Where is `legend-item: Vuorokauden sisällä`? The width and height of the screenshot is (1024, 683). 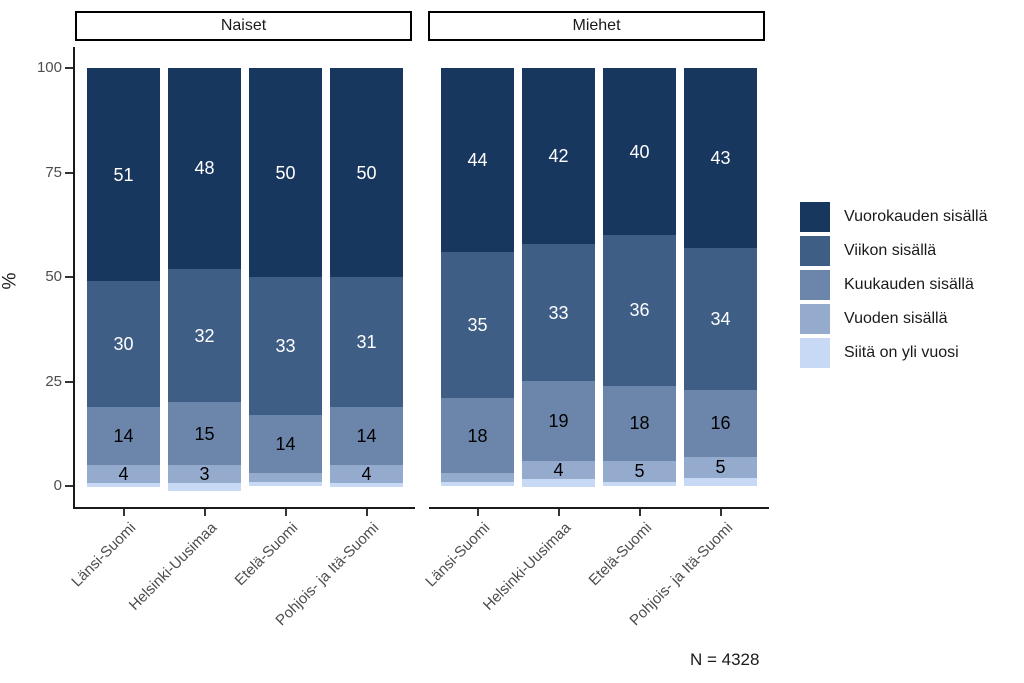
legend-item: Vuorokauden sisällä is located at coordinates (894, 217).